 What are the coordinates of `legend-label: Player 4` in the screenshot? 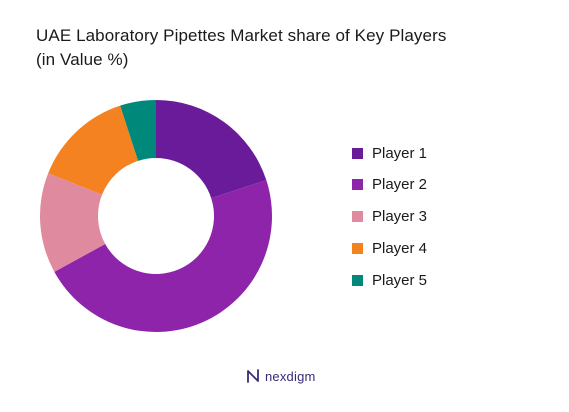 It's located at (400, 248).